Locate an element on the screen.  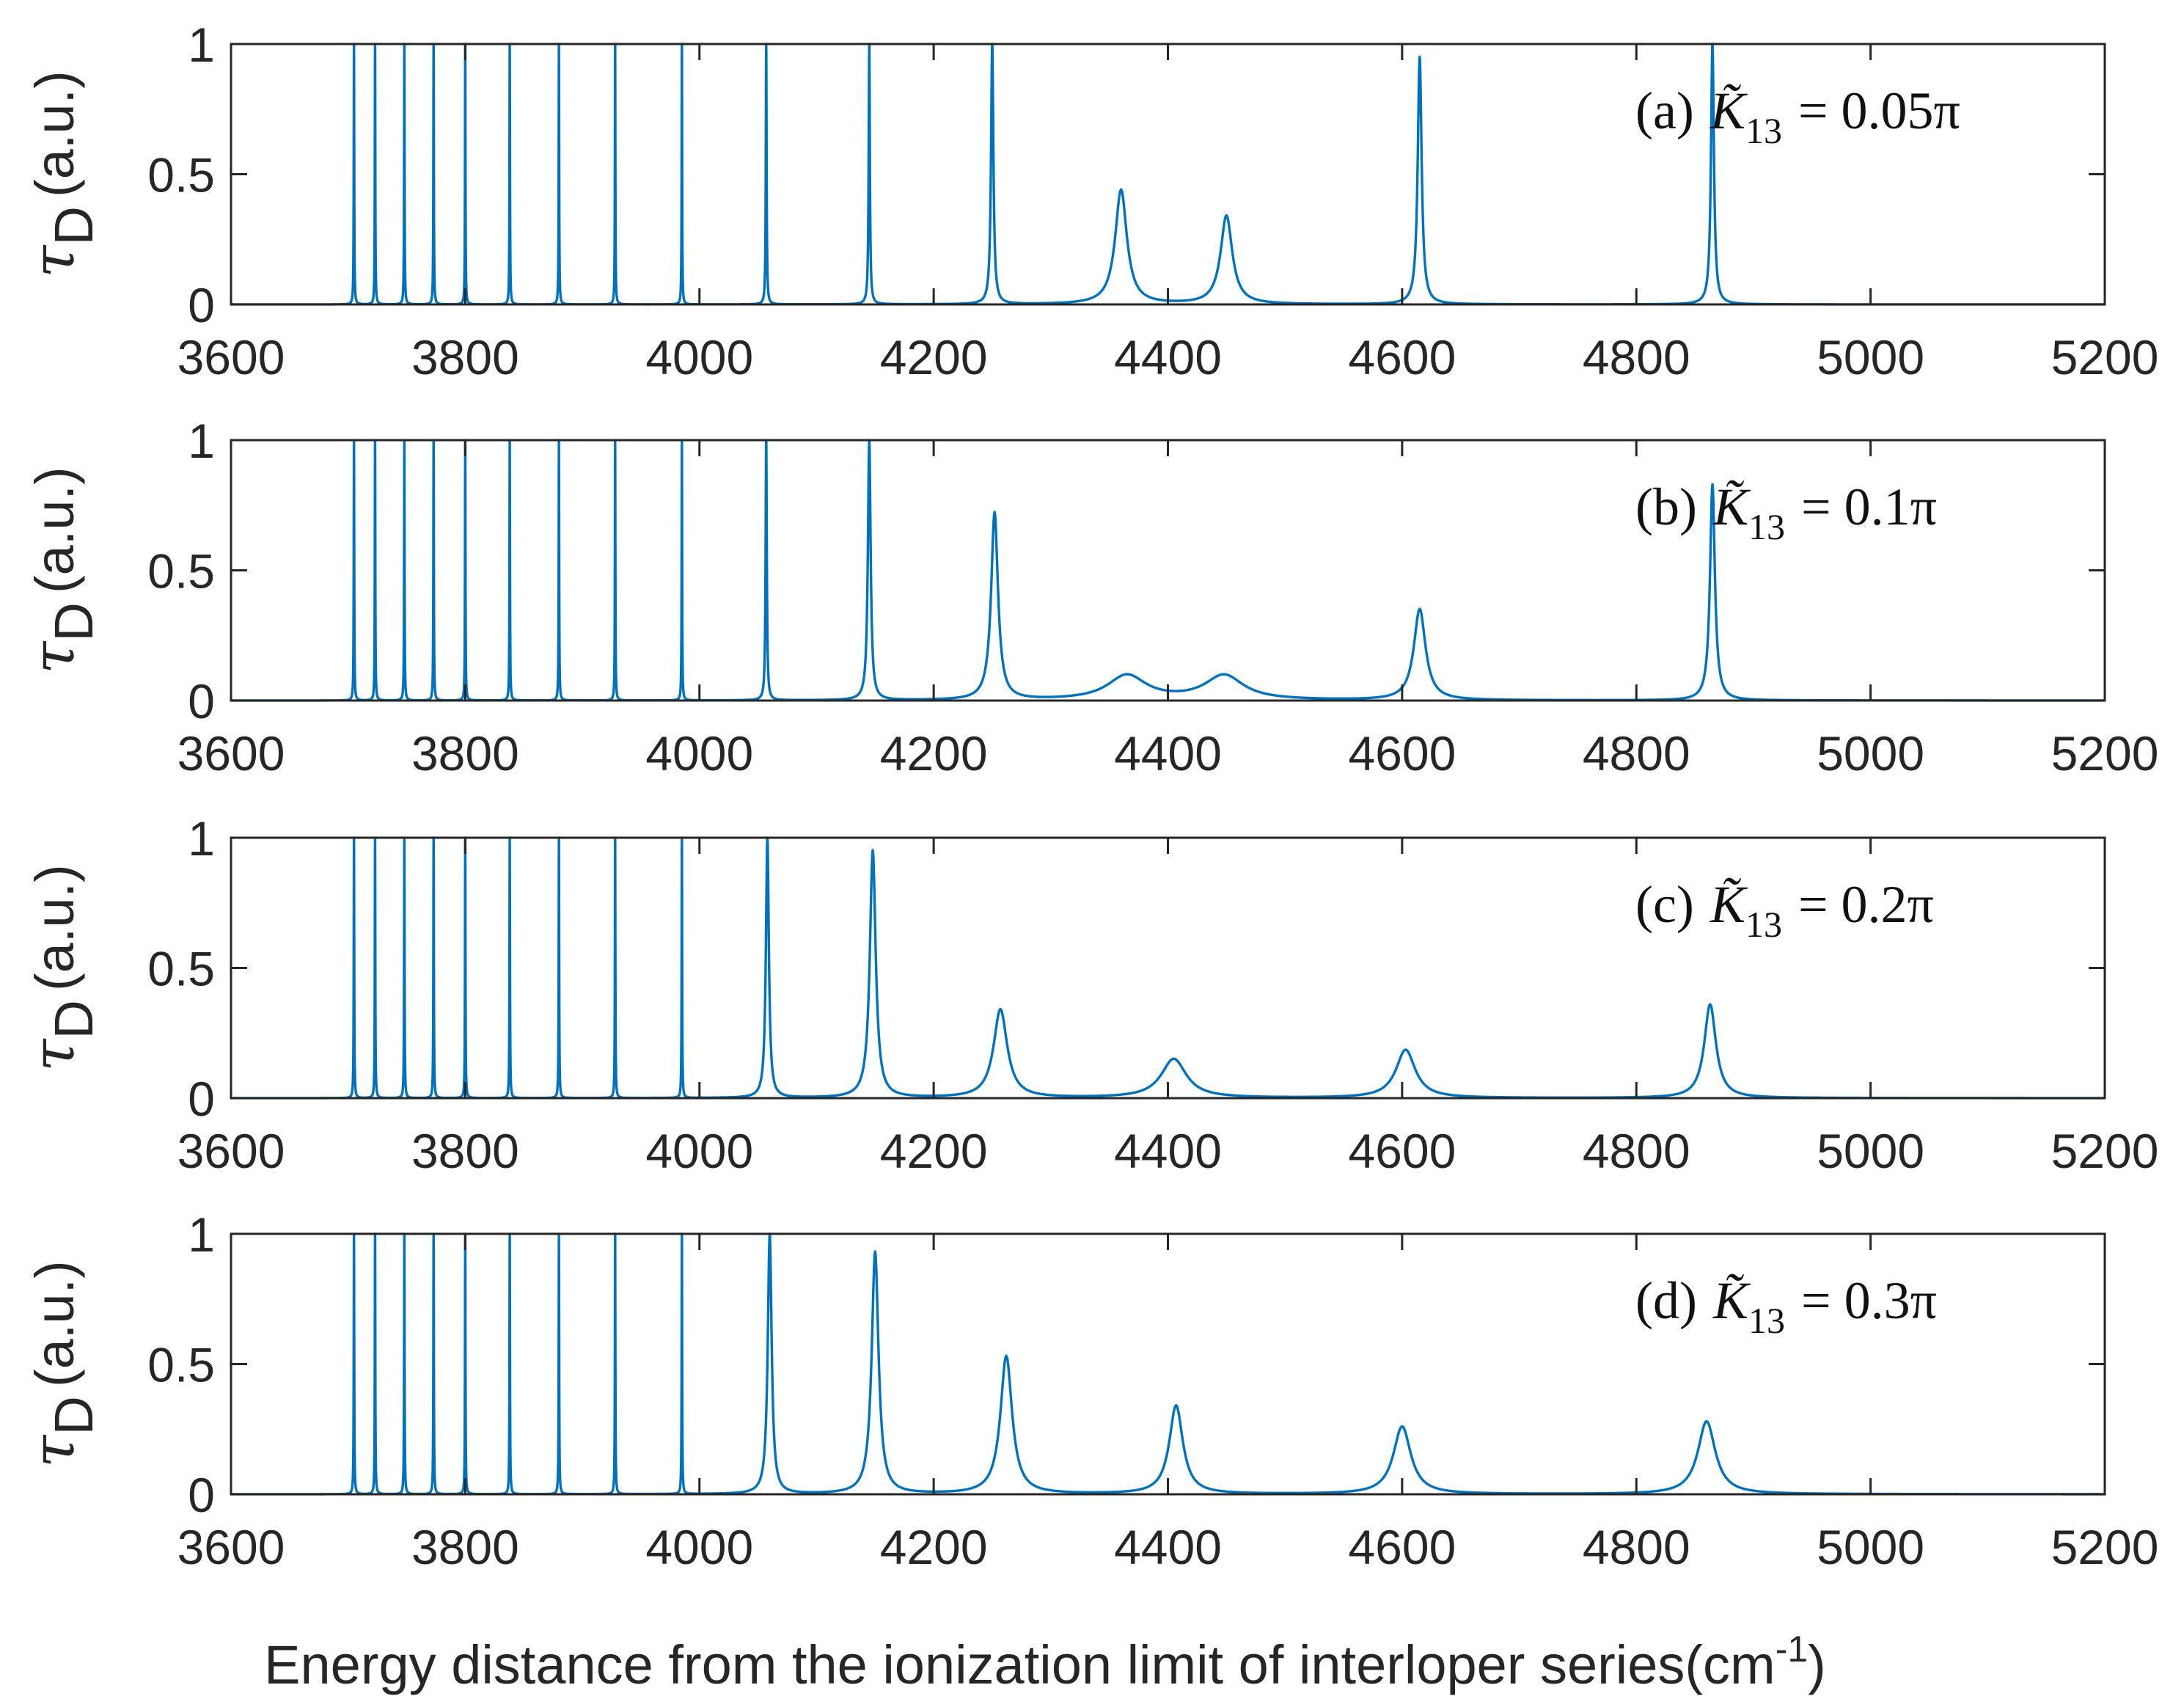
panel-label: (c) is located at coordinates (1664, 904).